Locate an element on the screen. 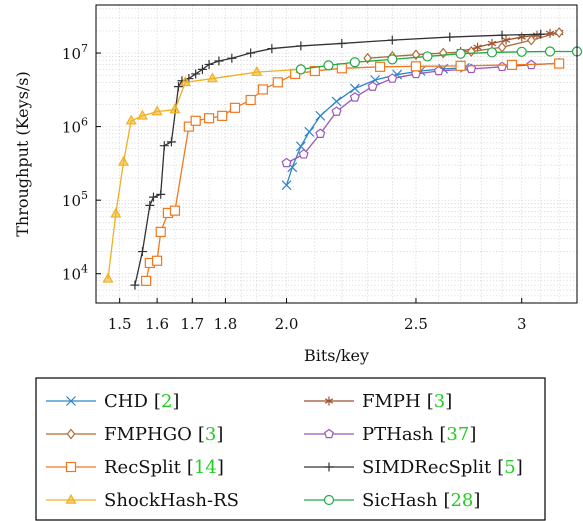  legend-item-recsplit: RecSplit [14] is located at coordinates (135, 467).